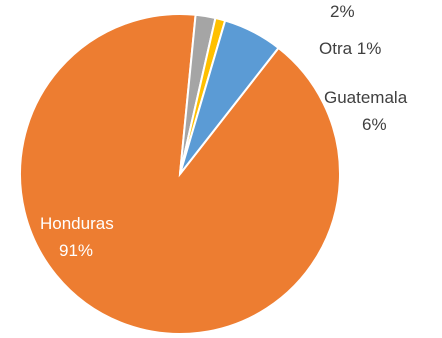 The height and width of the screenshot is (338, 442). What do you see at coordinates (336, 48) in the screenshot?
I see `slice-label-otra-name: Otra` at bounding box center [336, 48].